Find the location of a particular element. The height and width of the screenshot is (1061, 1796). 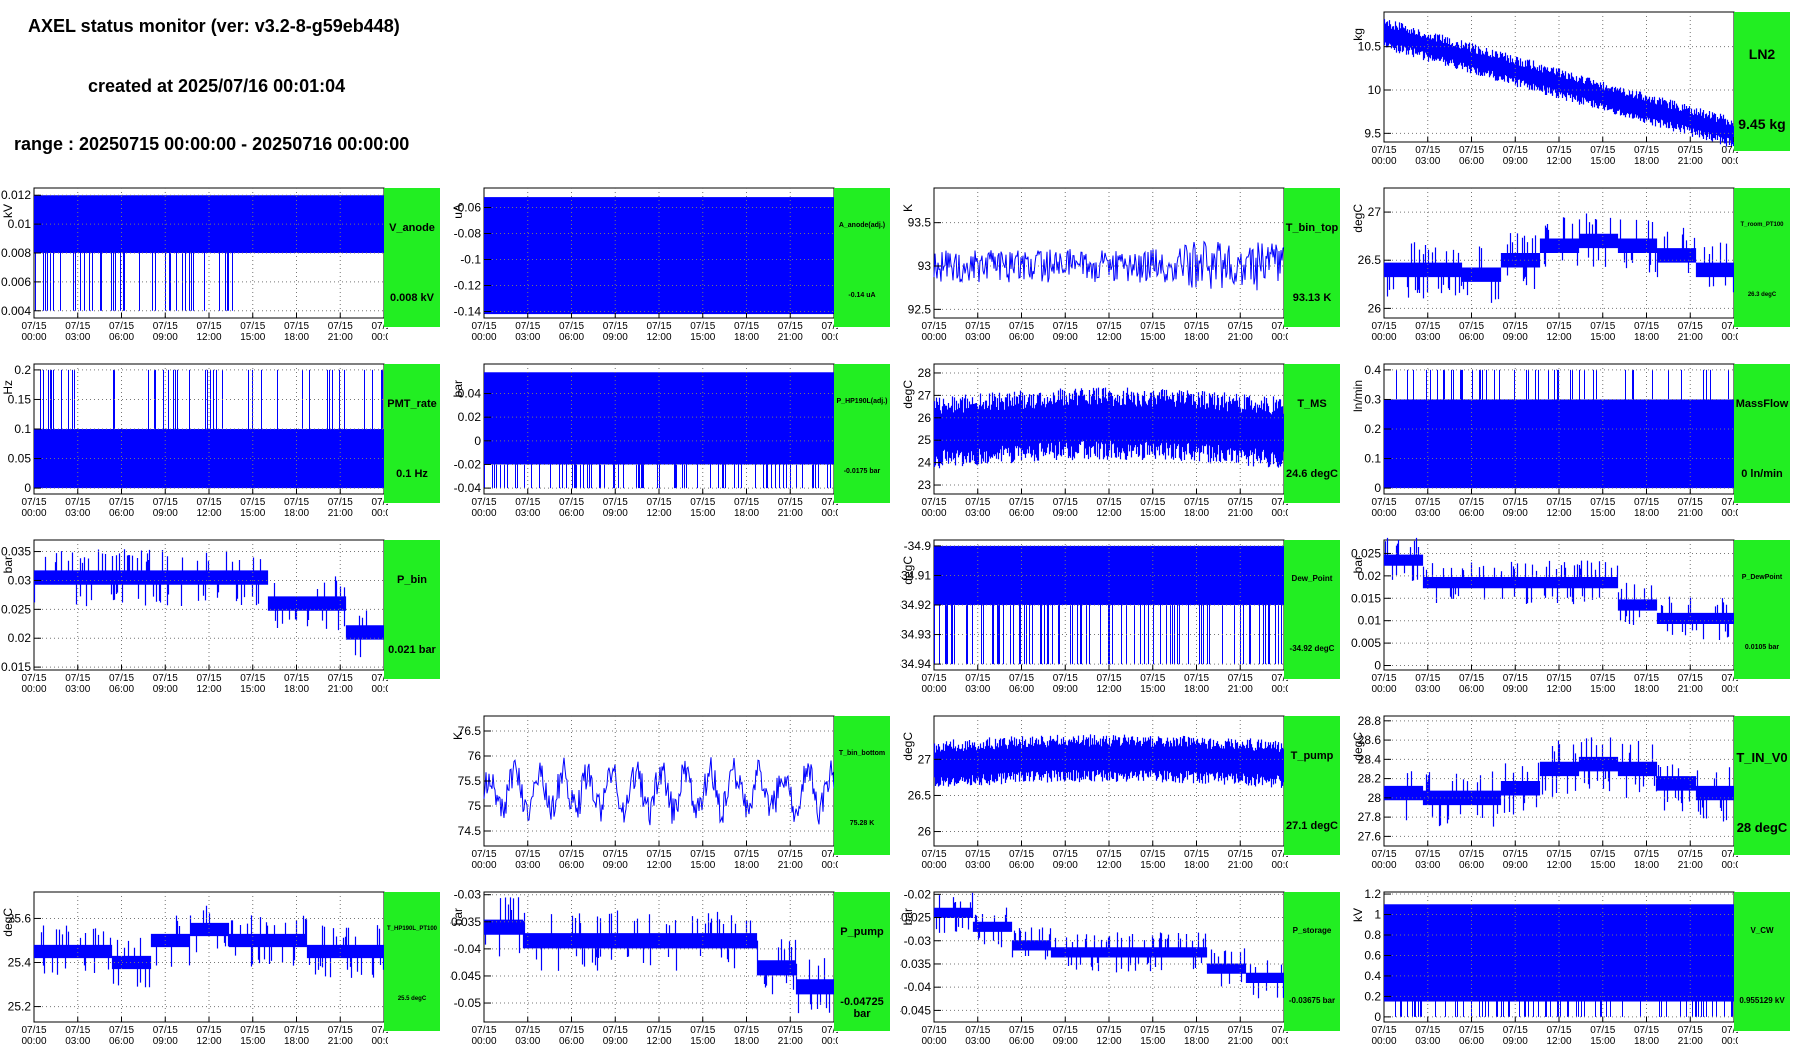

y-tick-label: 0.005 is located at coordinates (1366, 643).